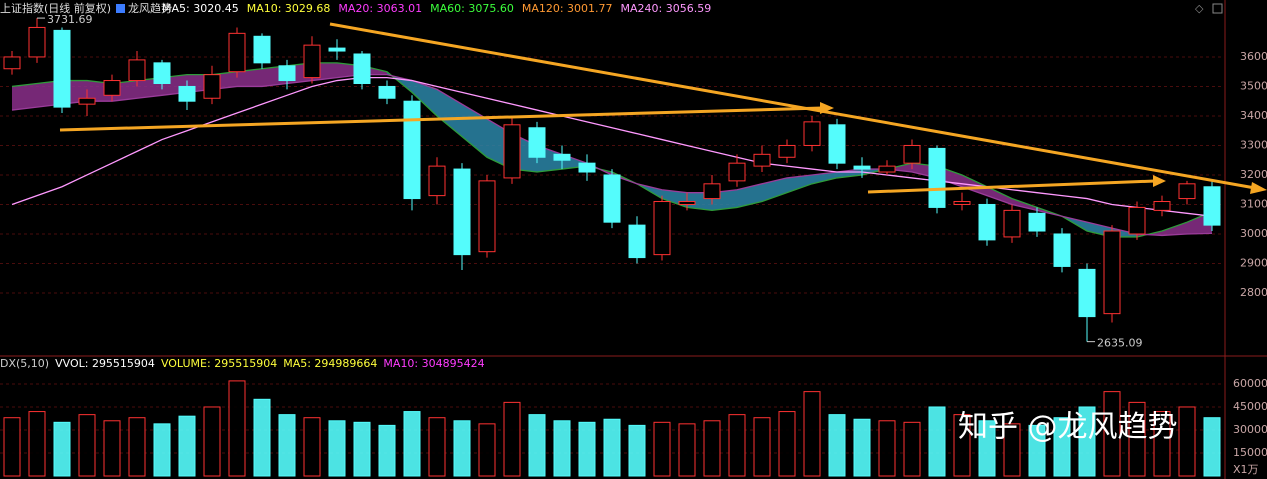 This screenshot has width=1267, height=479. Describe the element at coordinates (200, 8) in the screenshot. I see `legend-entry: MA5: 3020.45` at that location.